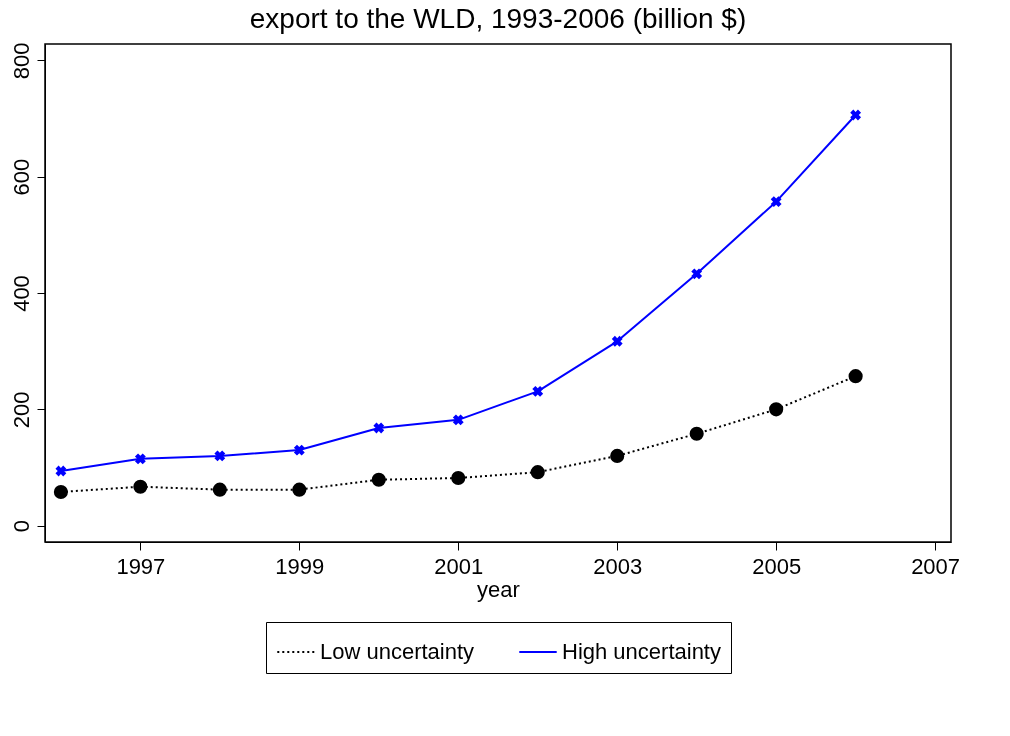  Describe the element at coordinates (641, 651) in the screenshot. I see `legend-label: High uncertainty` at that location.